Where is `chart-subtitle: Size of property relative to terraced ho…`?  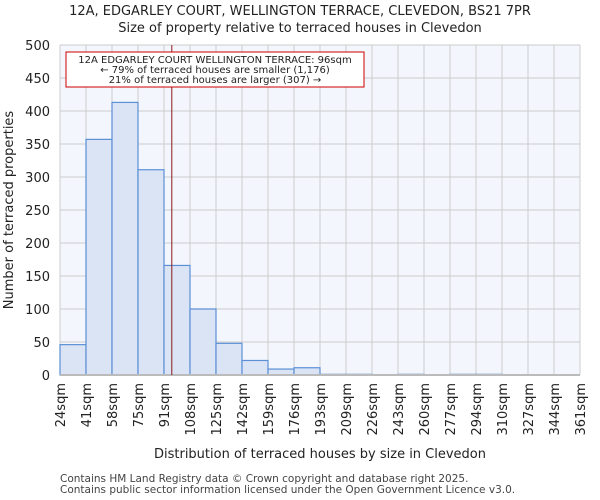
chart-subtitle: Size of property relative to terraced ho… is located at coordinates (300, 28).